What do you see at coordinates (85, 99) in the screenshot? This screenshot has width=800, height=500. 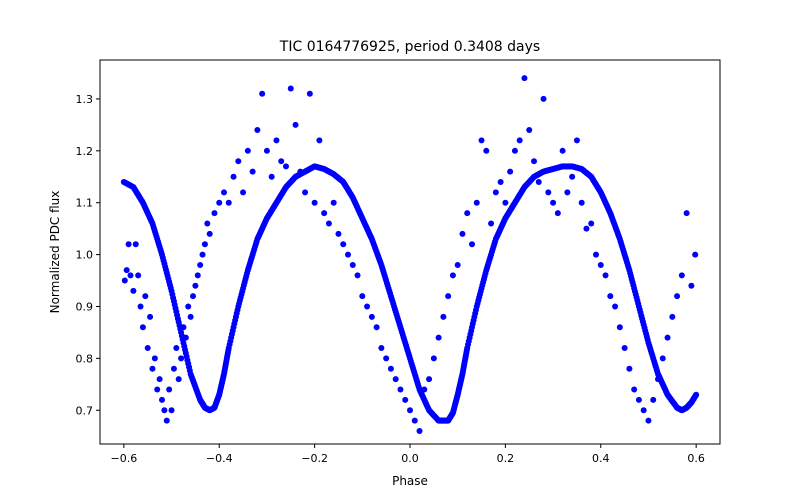 I see `y-tick-label: 1.3` at bounding box center [85, 99].